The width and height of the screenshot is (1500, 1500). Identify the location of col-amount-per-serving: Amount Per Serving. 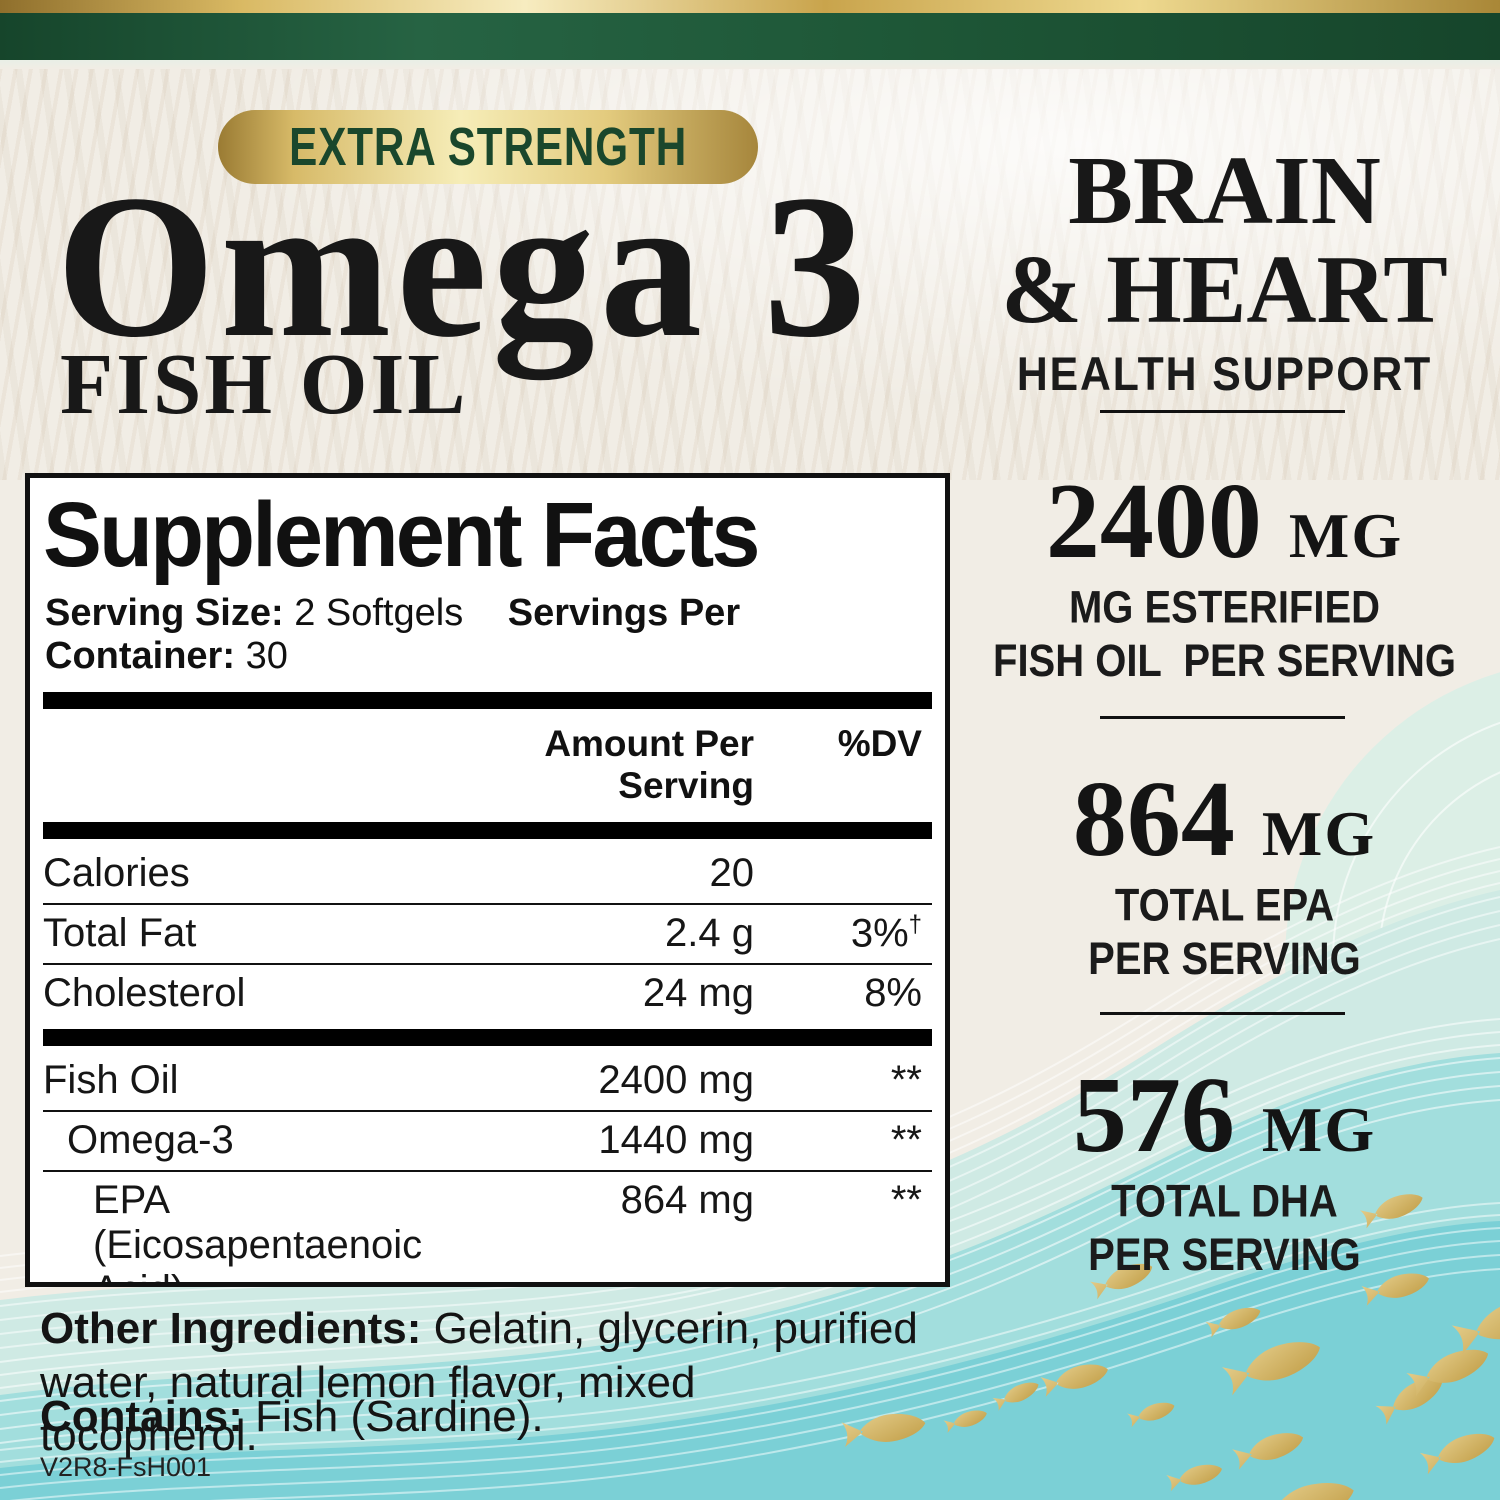
(649, 764).